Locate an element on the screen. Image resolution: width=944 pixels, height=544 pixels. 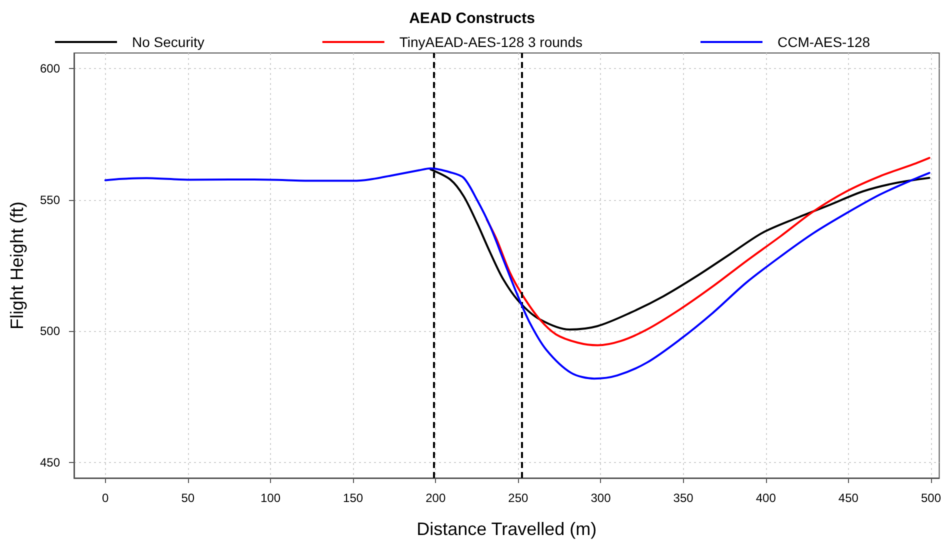
x-tick-label: 350 is located at coordinates (683, 498).